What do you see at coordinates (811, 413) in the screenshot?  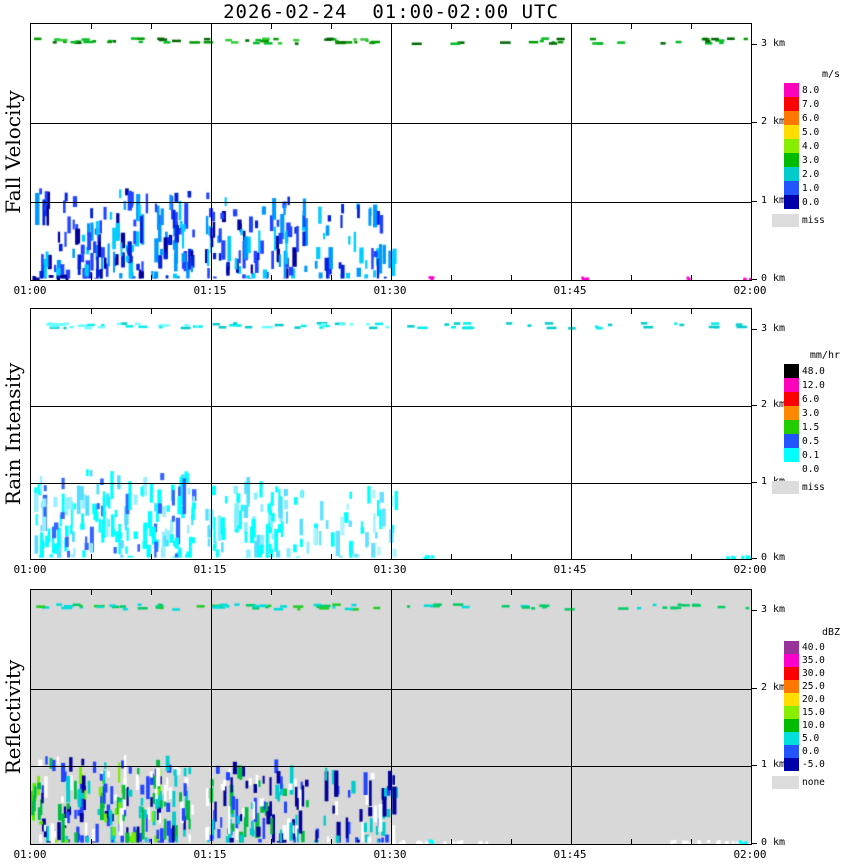 I see `legend-value-label: 3.0` at bounding box center [811, 413].